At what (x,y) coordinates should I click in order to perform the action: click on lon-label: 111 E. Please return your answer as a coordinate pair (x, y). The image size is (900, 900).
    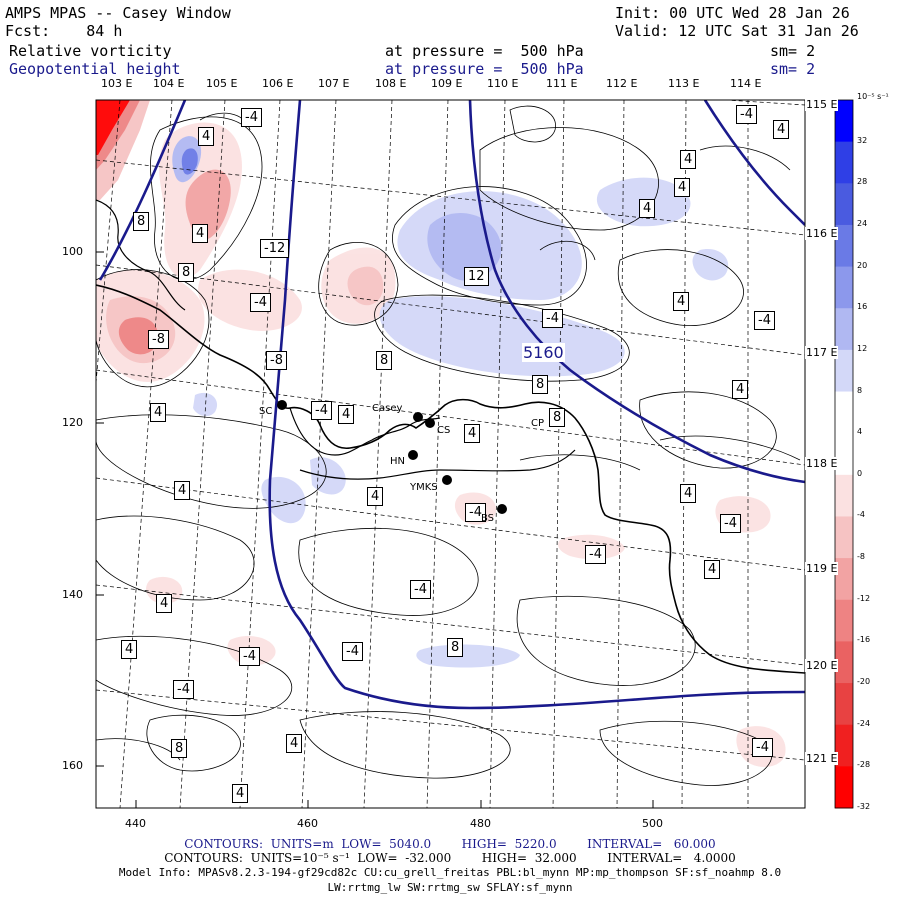
    Looking at the image, I should click on (562, 83).